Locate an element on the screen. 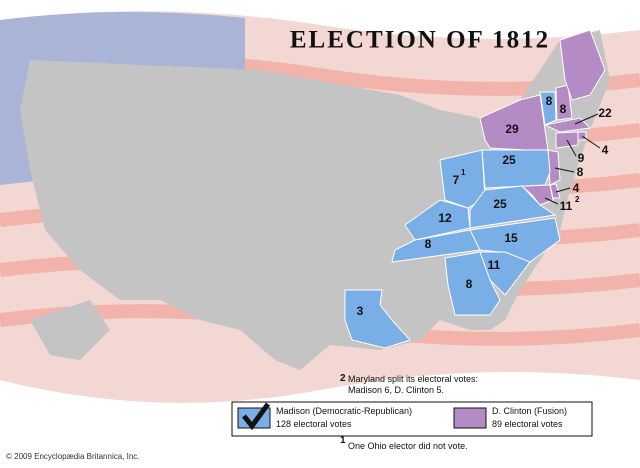  footnote-text: One Ohio elector did not vote. is located at coordinates (408, 446).